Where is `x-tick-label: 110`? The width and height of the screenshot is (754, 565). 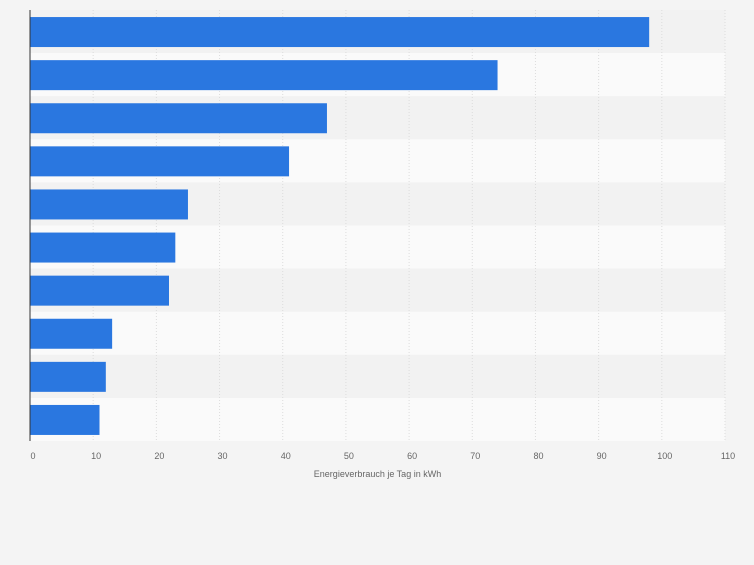
x-tick-label: 110 is located at coordinates (728, 456).